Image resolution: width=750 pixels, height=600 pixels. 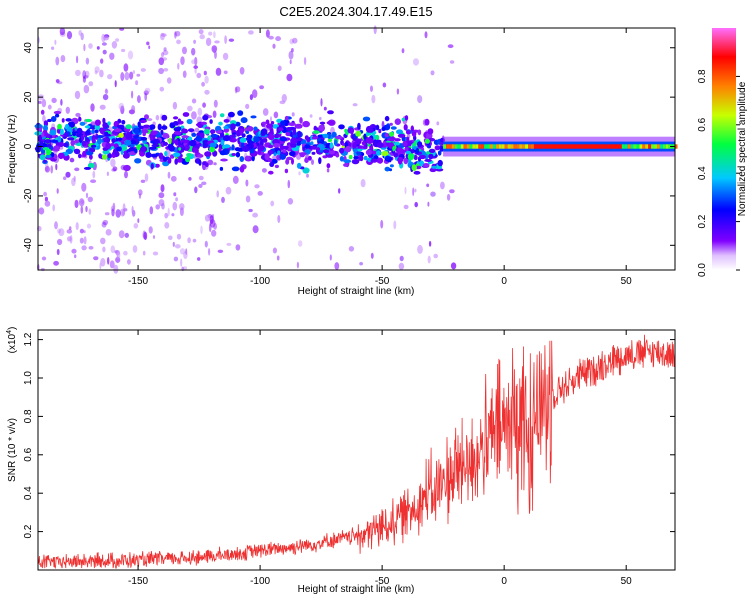 What do you see at coordinates (724, 149) in the screenshot?
I see `colorbar-gradient` at bounding box center [724, 149].